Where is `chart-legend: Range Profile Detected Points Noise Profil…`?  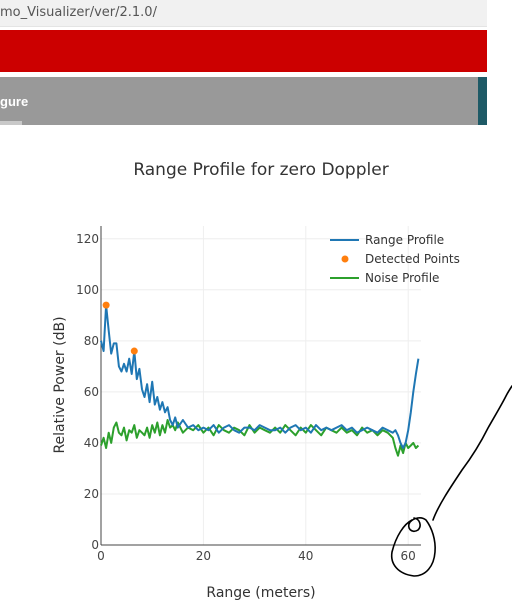 chart-legend: Range Profile Detected Points Noise Profil… is located at coordinates (395, 259).